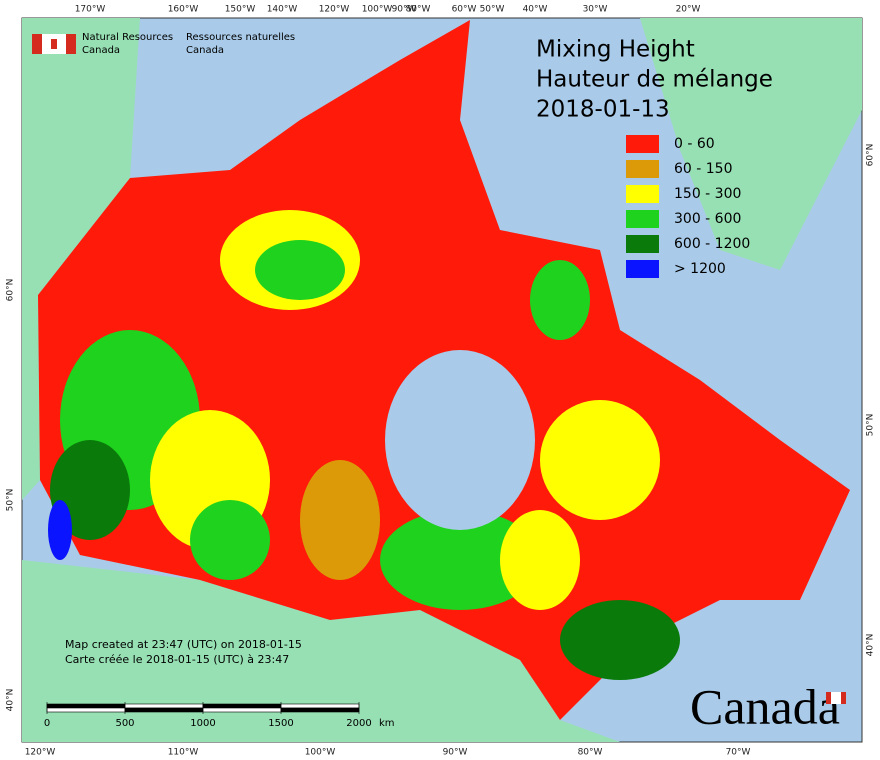 Image resolution: width=880 pixels, height=760 pixels. What do you see at coordinates (183, 644) in the screenshot?
I see `note: Map created at 23:47 (UTC) on 2018-01-15` at bounding box center [183, 644].